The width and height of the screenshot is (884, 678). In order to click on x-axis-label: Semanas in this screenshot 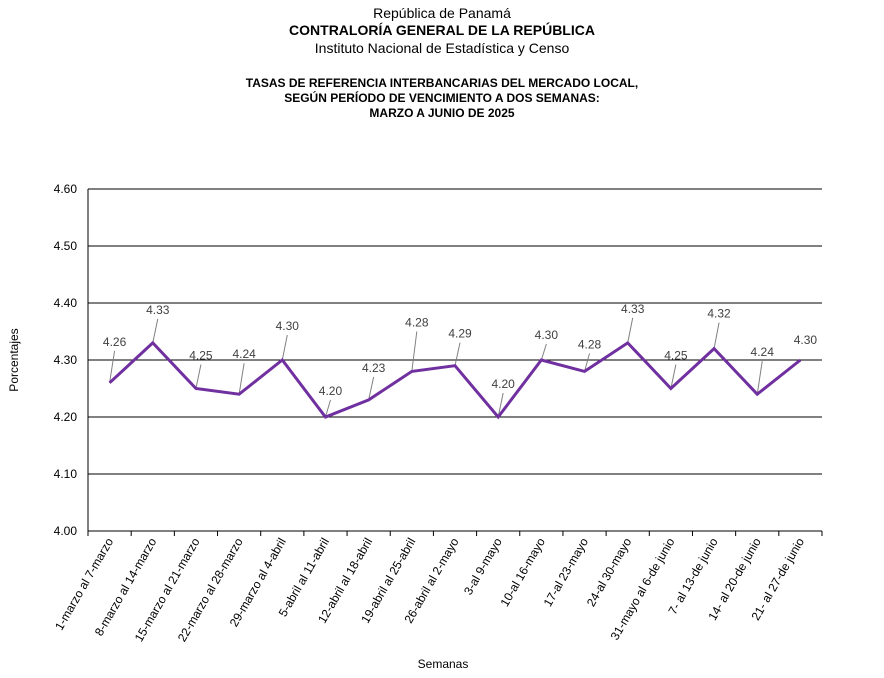, I will do `click(443, 664)`.